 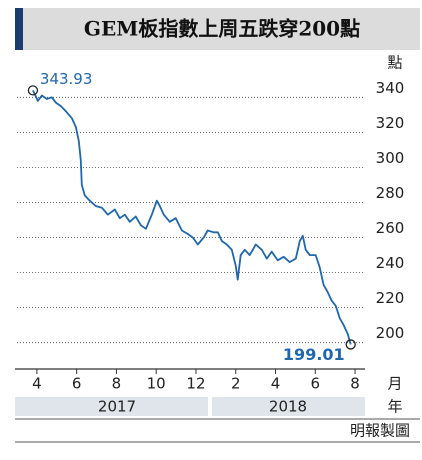 I want to click on y-tick-label: 220, so click(x=390, y=298).